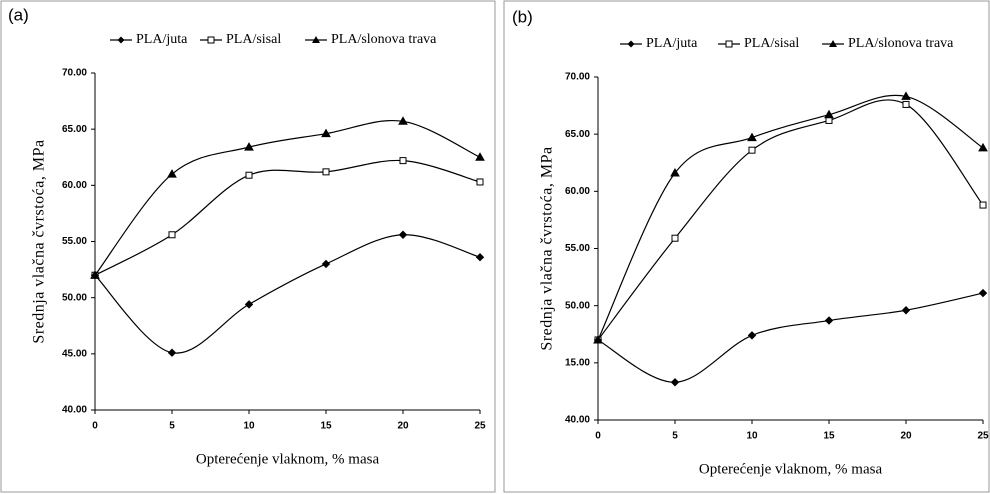  I want to click on panel-label: (a), so click(18, 14).